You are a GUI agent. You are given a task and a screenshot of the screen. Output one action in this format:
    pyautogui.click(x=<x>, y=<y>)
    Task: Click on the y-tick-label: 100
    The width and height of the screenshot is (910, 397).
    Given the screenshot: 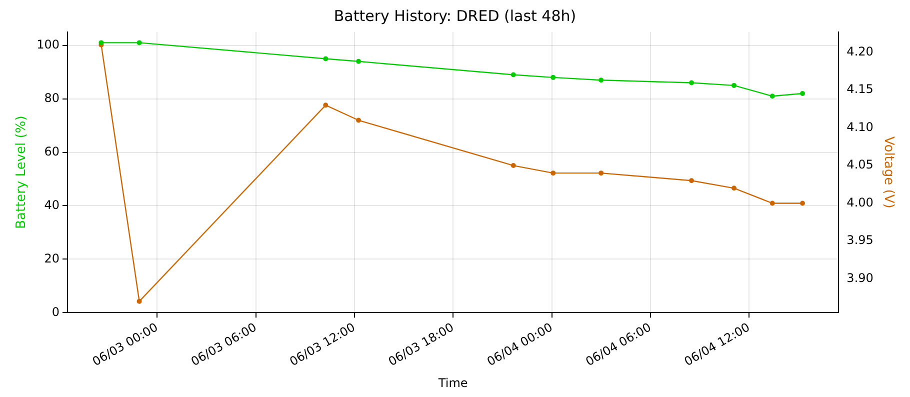 What is the action you would take?
    pyautogui.click(x=48, y=44)
    